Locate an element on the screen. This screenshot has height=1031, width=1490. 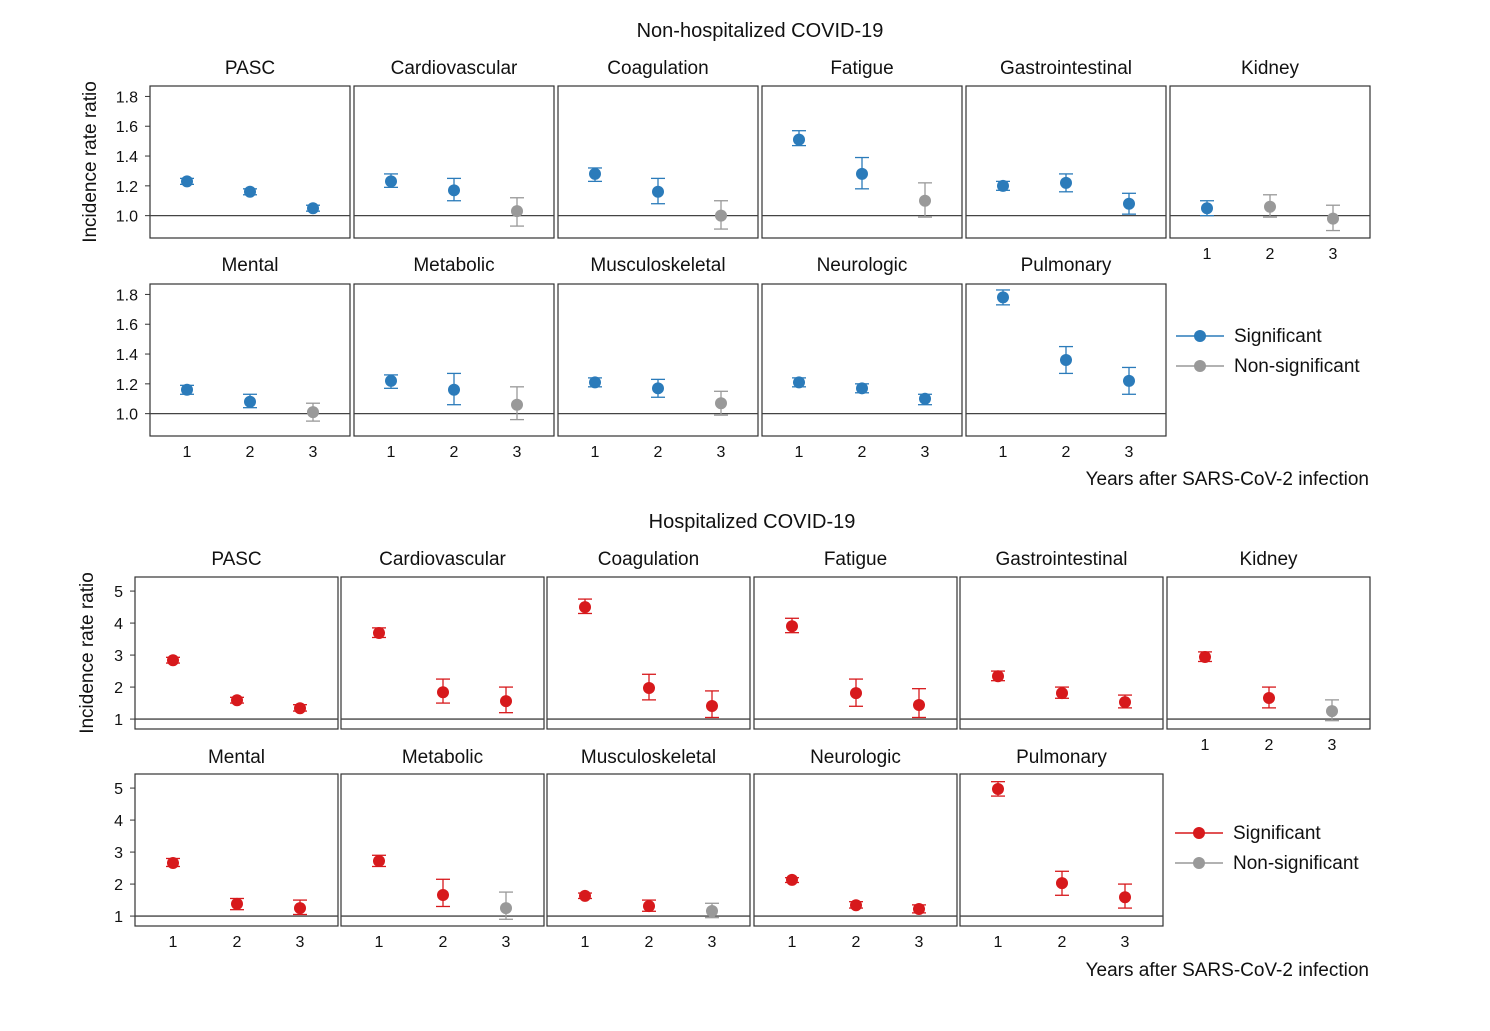
y-tick-label: 2 is located at coordinates (118, 885).